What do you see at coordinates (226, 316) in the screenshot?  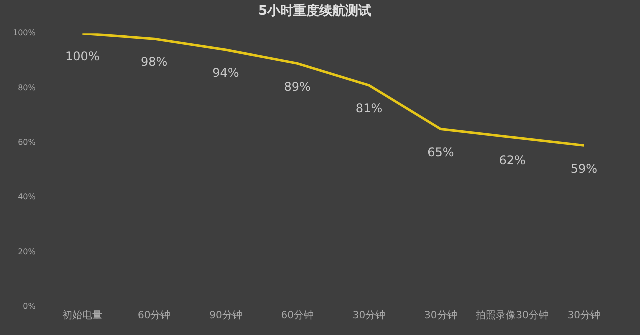 I see `x-tick-label: 90分钟` at bounding box center [226, 316].